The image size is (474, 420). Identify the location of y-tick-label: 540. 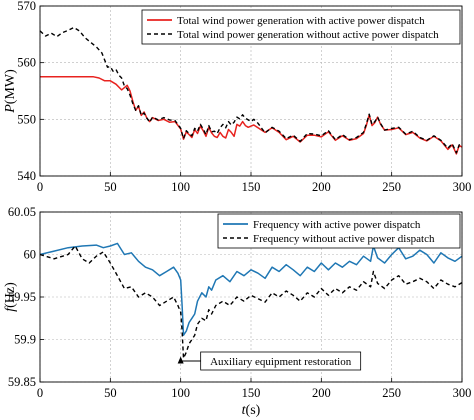
(26, 176).